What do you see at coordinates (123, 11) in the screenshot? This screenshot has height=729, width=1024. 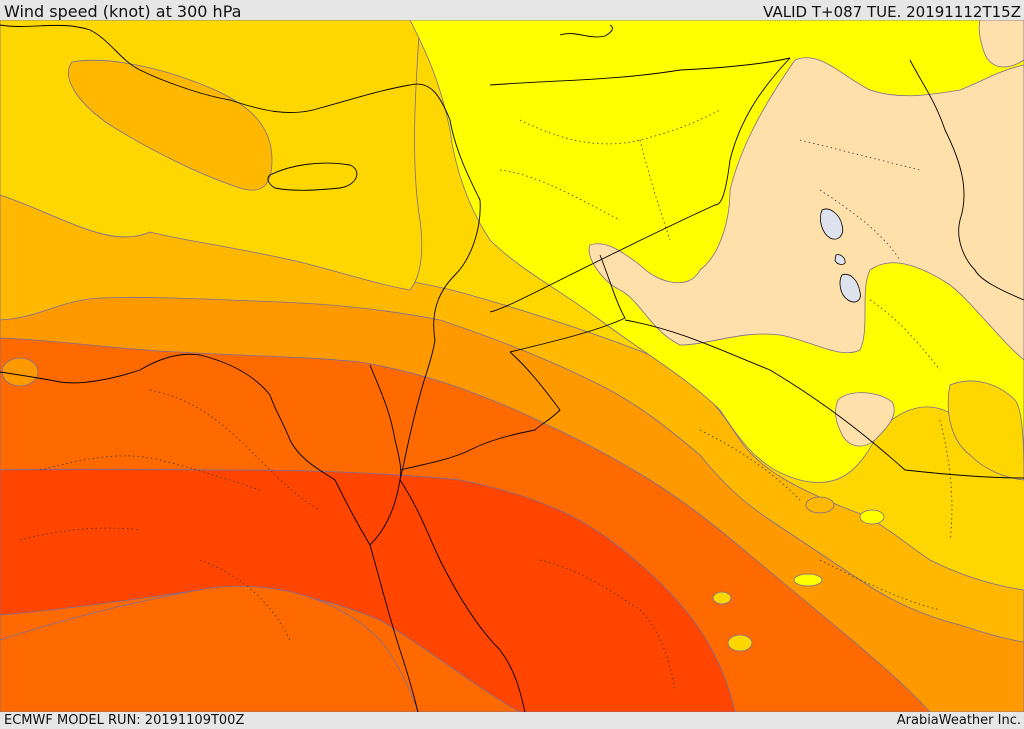 I see `map-title: Wind speed (knot) at 300 hPa` at bounding box center [123, 11].